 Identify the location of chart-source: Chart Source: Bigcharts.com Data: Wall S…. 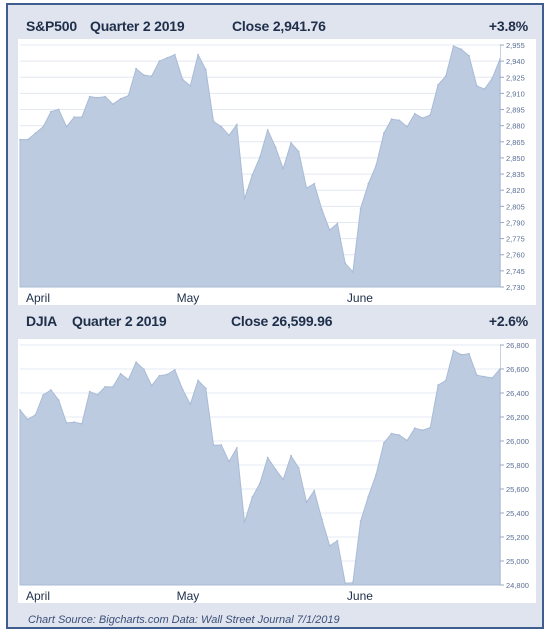
(184, 620).